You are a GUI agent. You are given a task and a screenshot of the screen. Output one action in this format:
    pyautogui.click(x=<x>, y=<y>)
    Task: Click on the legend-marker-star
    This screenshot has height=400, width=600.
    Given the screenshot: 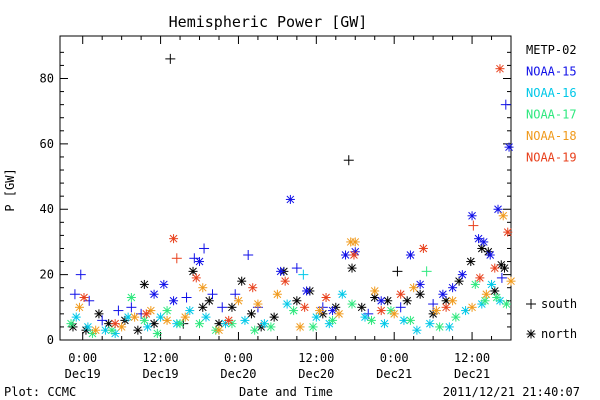 What is the action you would take?
    pyautogui.click(x=531, y=334)
    